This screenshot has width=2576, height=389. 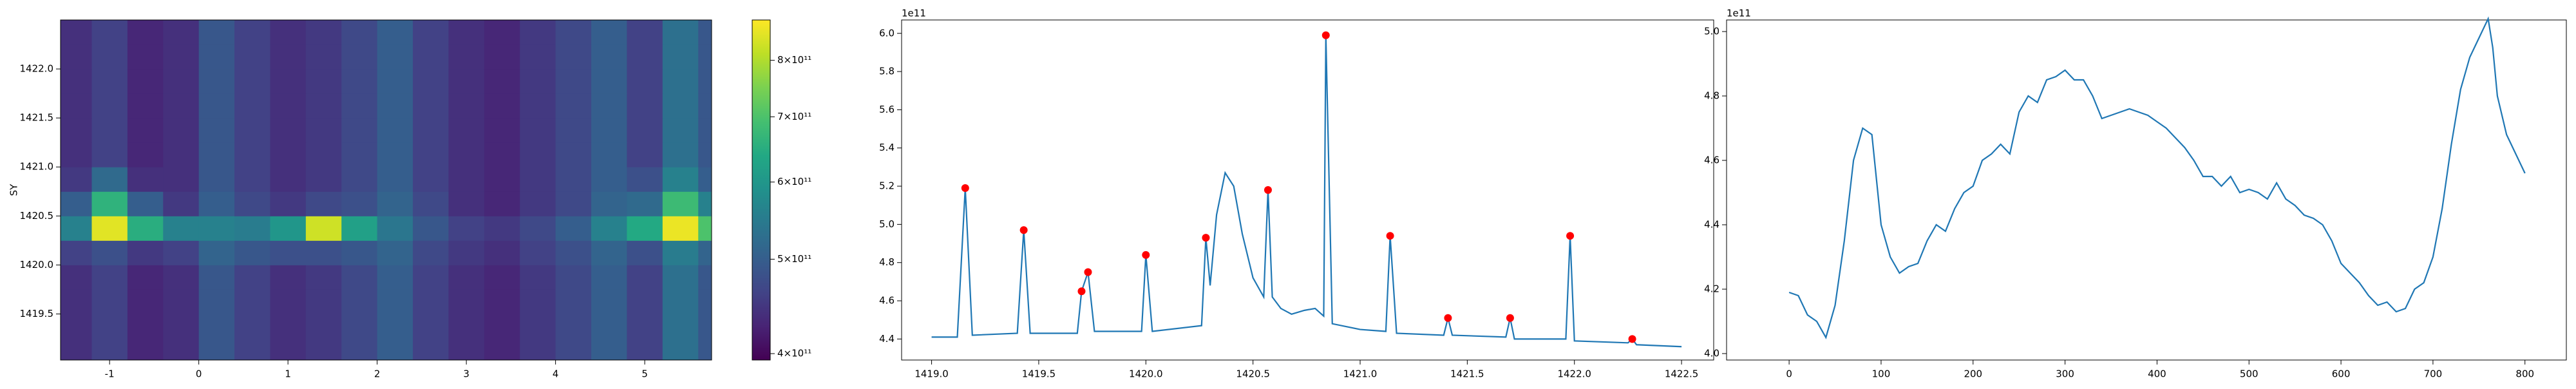 I want to click on x-tick-label: 0, so click(x=199, y=374).